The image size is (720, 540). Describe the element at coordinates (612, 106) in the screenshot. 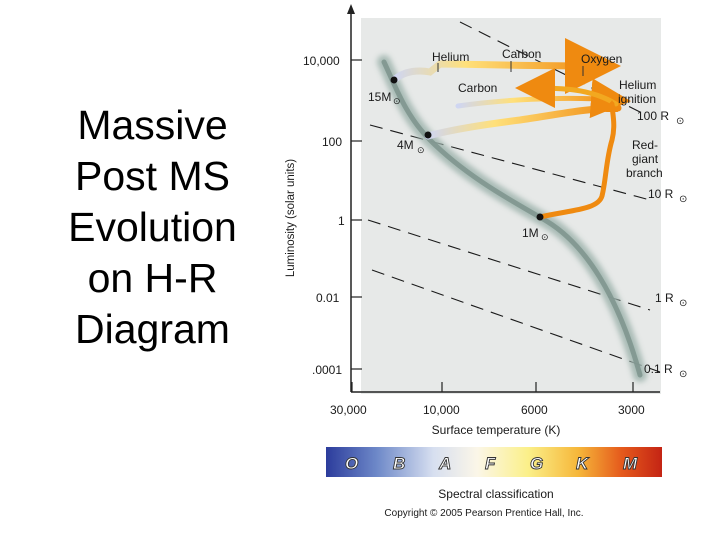

I see `track-1m-arrow` at that location.